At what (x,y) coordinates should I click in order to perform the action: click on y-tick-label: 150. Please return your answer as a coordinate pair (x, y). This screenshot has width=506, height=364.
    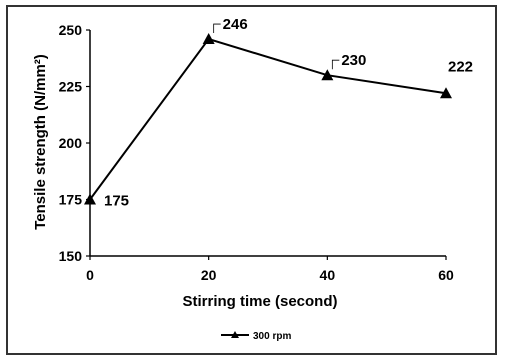
    Looking at the image, I should click on (71, 256).